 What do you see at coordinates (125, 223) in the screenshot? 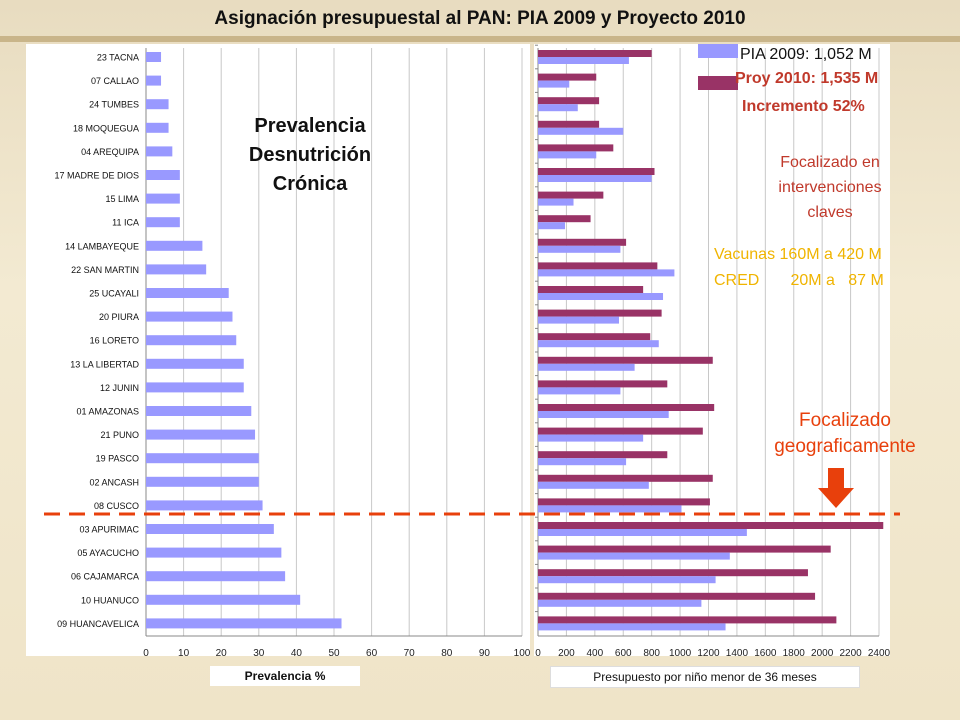
I see `left-category-label: 11 ICA` at bounding box center [125, 223].